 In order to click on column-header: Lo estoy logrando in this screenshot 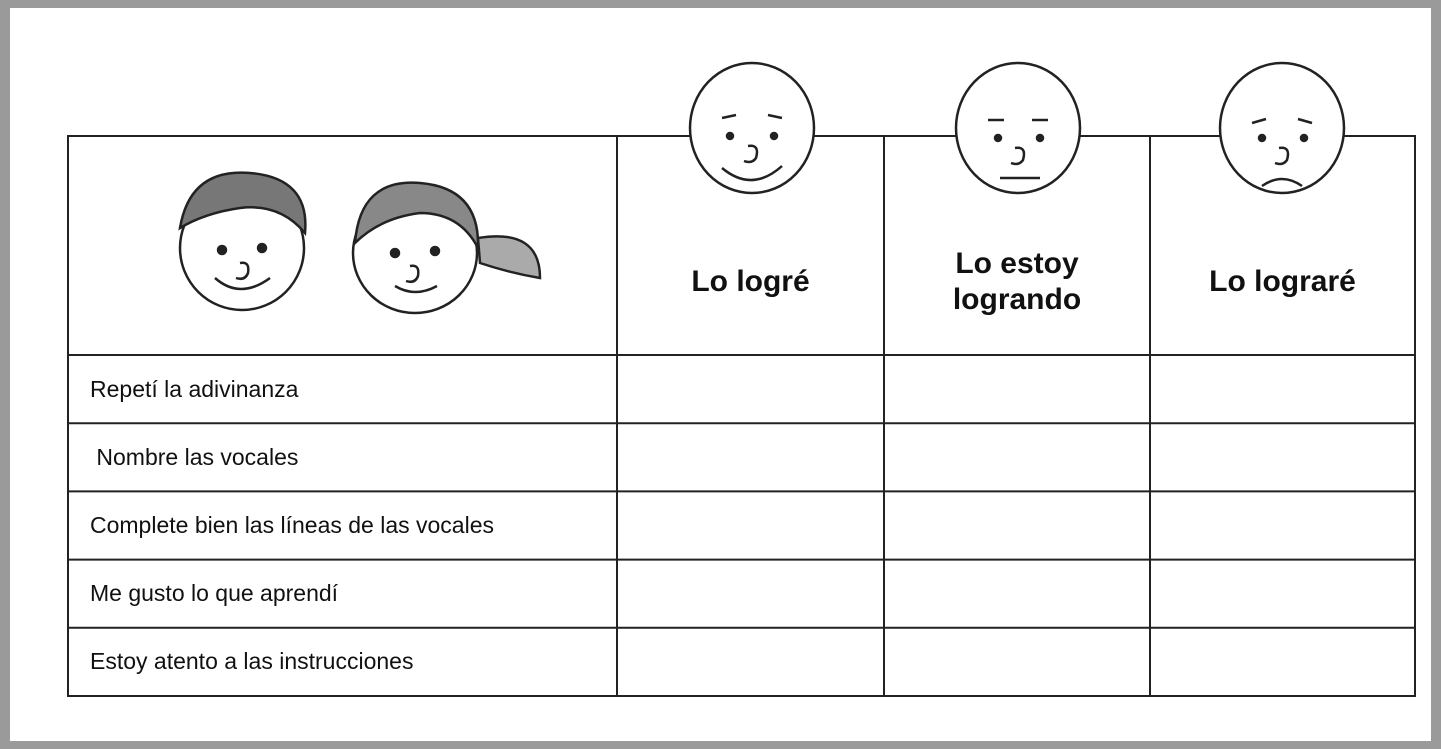, I will do `click(1017, 281)`.